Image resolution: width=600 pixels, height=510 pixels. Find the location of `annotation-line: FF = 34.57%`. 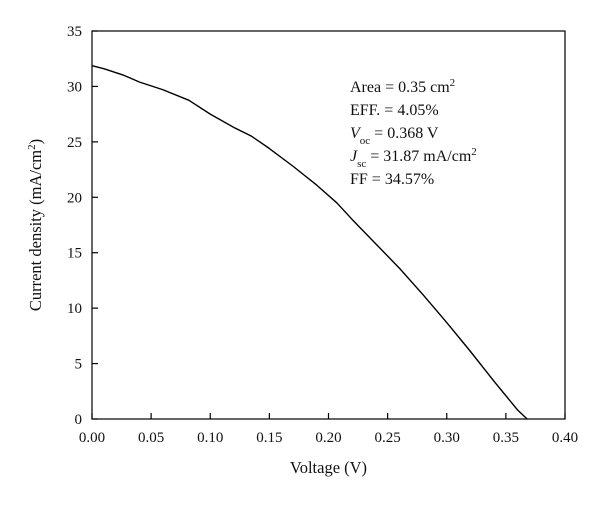

annotation-line: FF = 34.57% is located at coordinates (392, 179).